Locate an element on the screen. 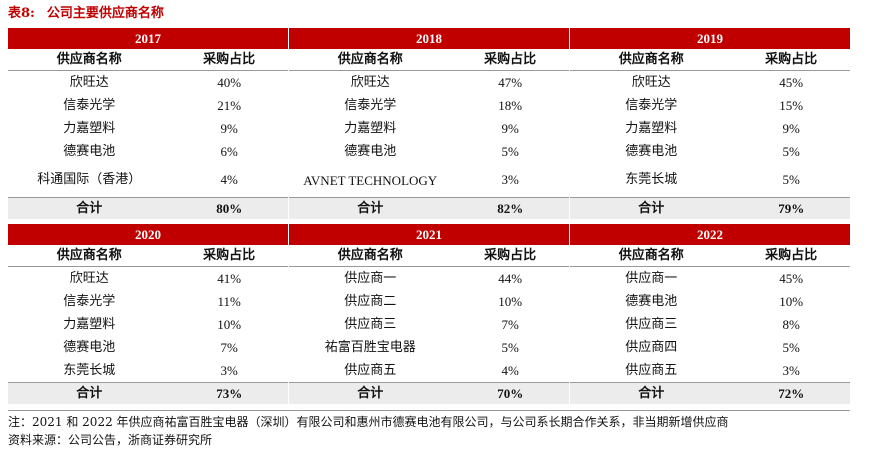 This screenshot has width=870, height=456. purchase-share: 41% is located at coordinates (229, 278).